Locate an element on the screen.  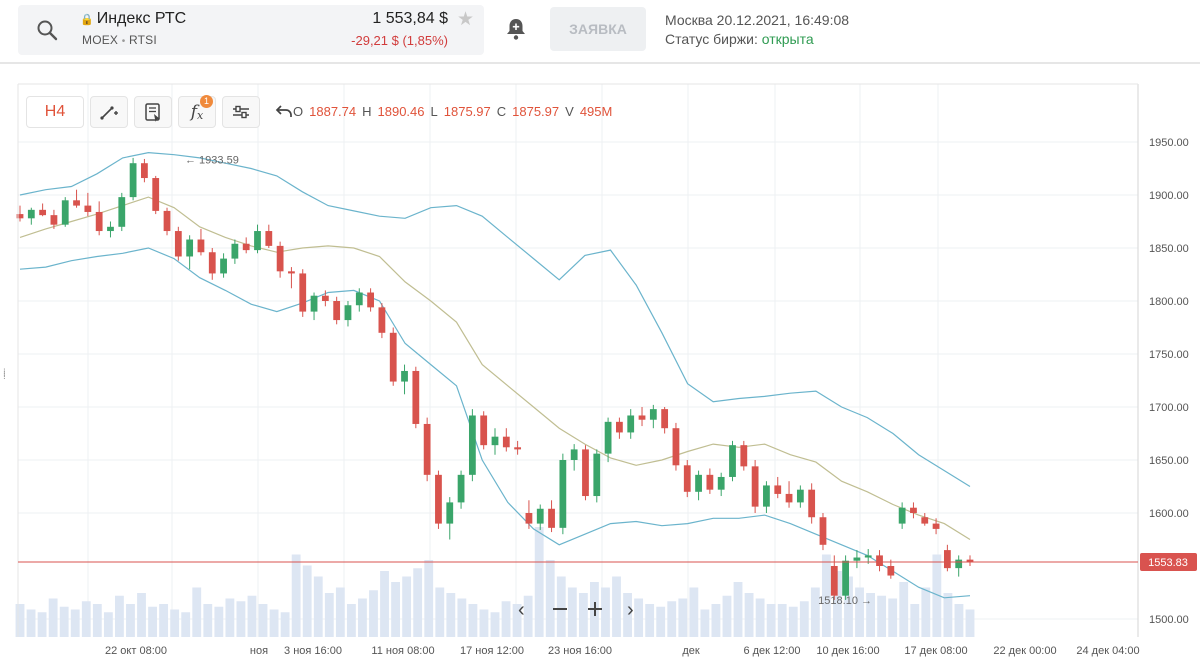
x-tick-label: 3 ноя 16:00 is located at coordinates (313, 651).